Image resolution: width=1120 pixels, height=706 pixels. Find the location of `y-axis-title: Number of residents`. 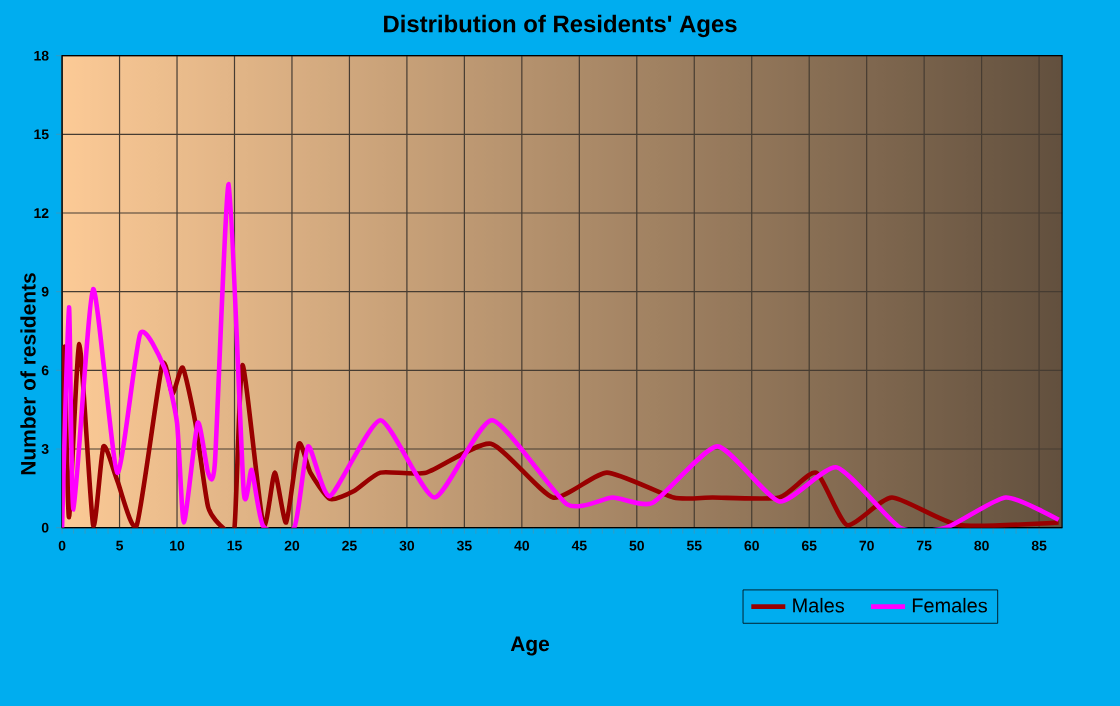

y-axis-title: Number of residents is located at coordinates (28, 374).